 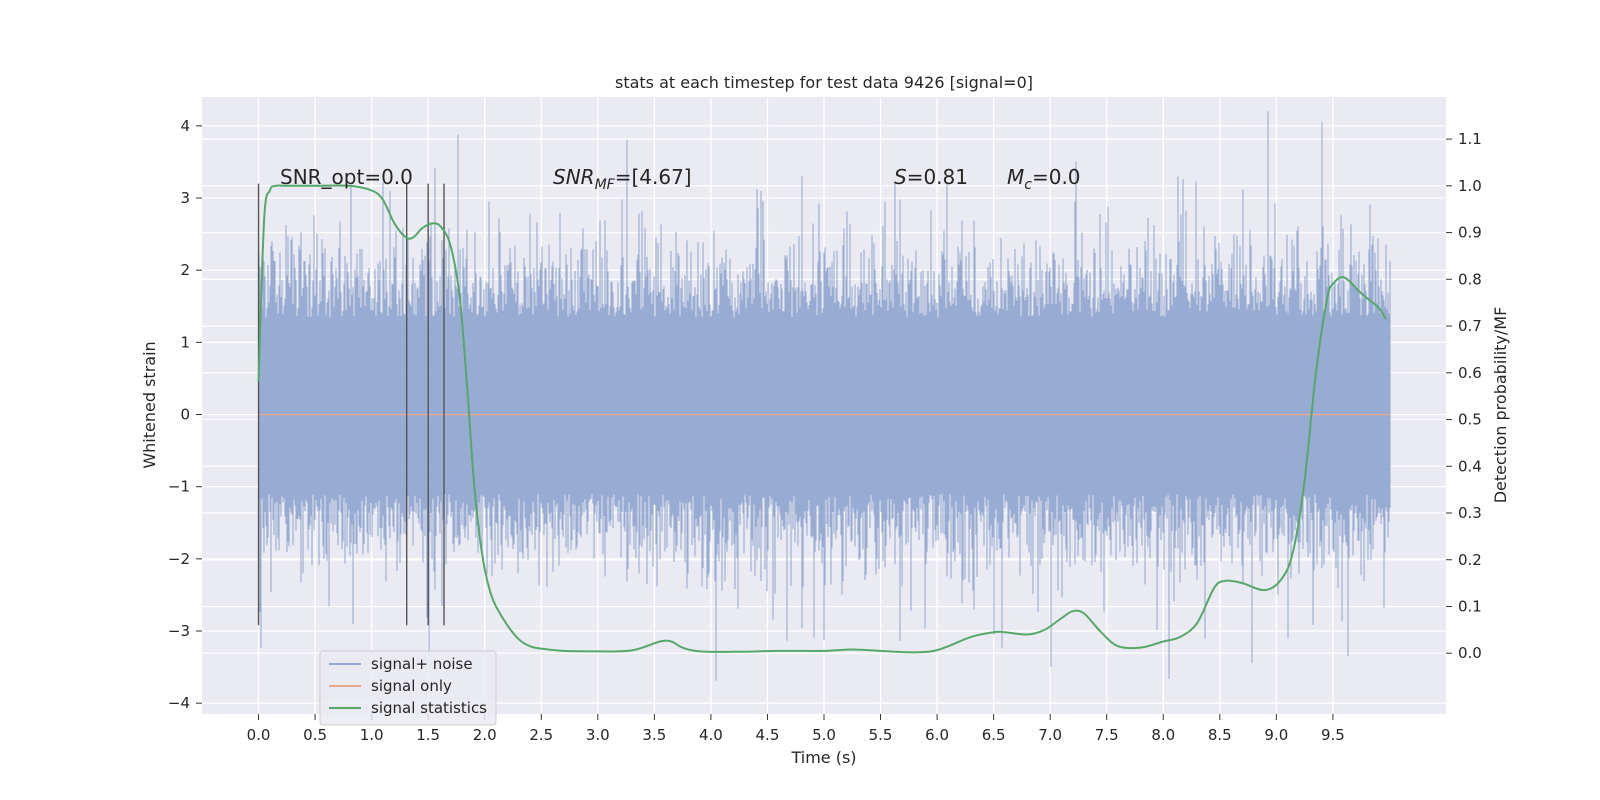 I want to click on y-axis-label: Whitened strain, so click(x=149, y=404).